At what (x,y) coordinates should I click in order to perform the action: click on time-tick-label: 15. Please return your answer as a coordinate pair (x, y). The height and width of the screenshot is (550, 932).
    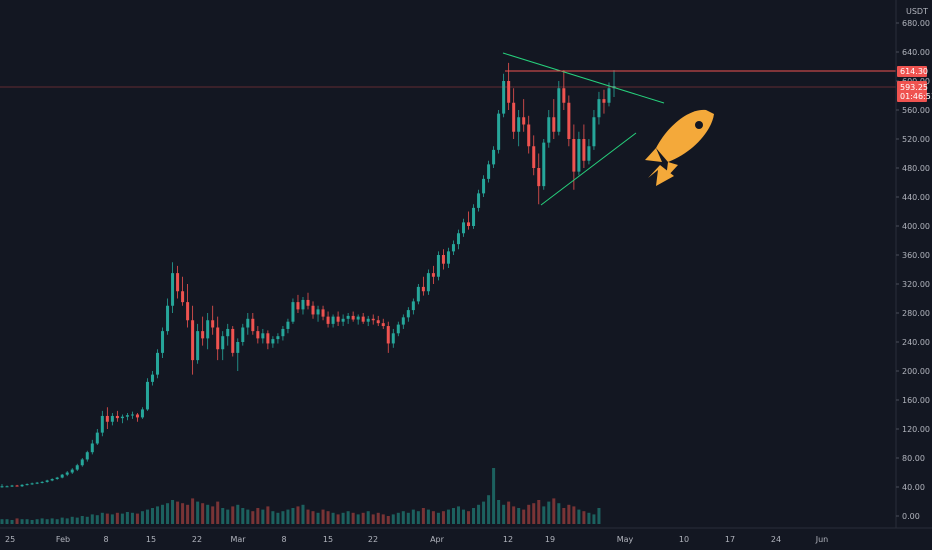
    Looking at the image, I should click on (151, 539).